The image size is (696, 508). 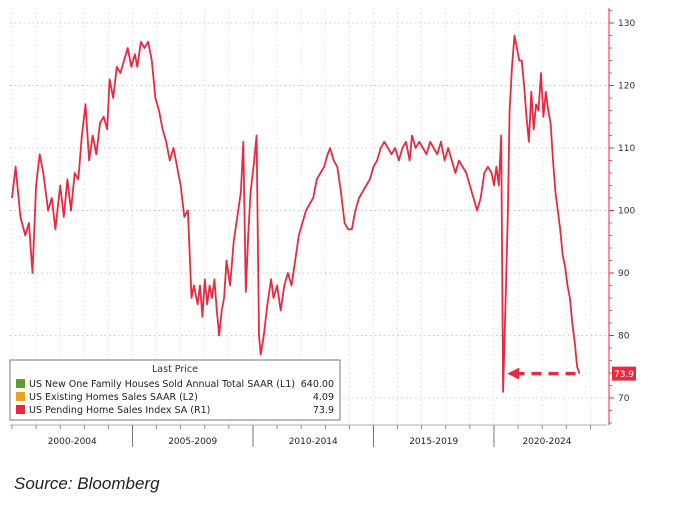 What do you see at coordinates (192, 442) in the screenshot?
I see `x-period-label: 2005-2009` at bounding box center [192, 442].